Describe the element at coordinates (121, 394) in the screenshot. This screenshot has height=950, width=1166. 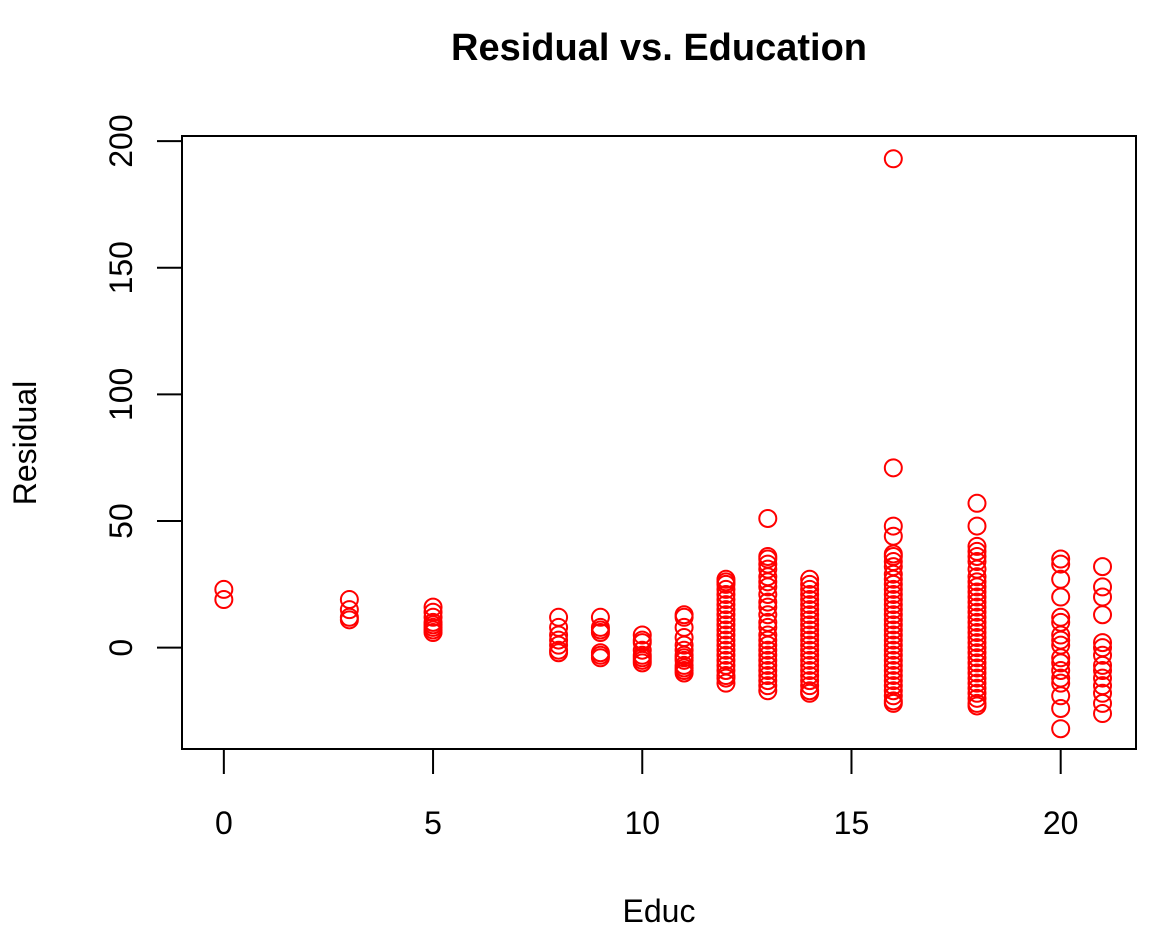
I see `y-tick-label: 100` at that location.